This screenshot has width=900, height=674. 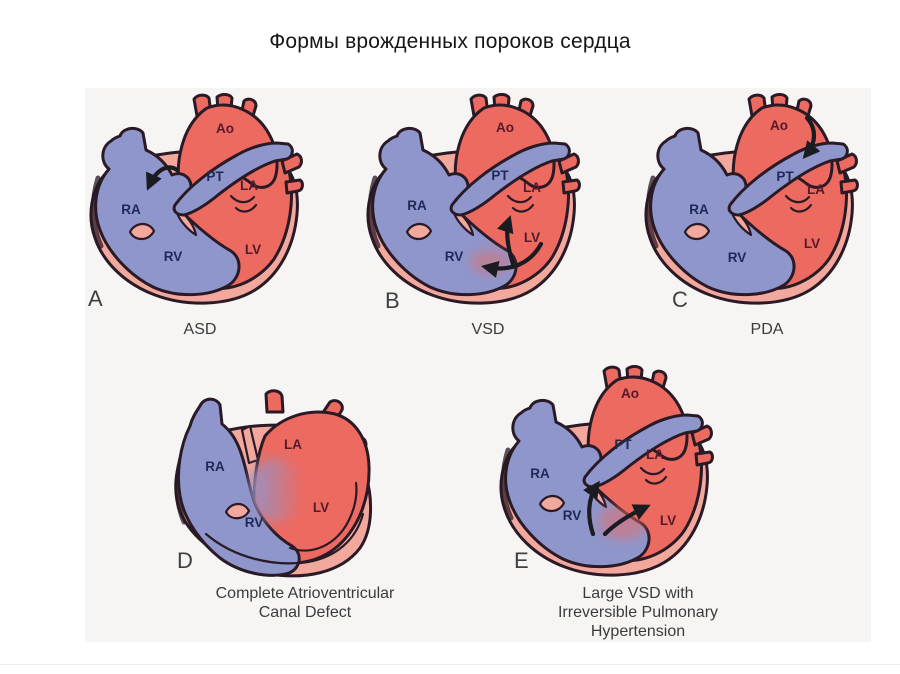 I want to click on panel-letter: E, so click(x=521, y=560).